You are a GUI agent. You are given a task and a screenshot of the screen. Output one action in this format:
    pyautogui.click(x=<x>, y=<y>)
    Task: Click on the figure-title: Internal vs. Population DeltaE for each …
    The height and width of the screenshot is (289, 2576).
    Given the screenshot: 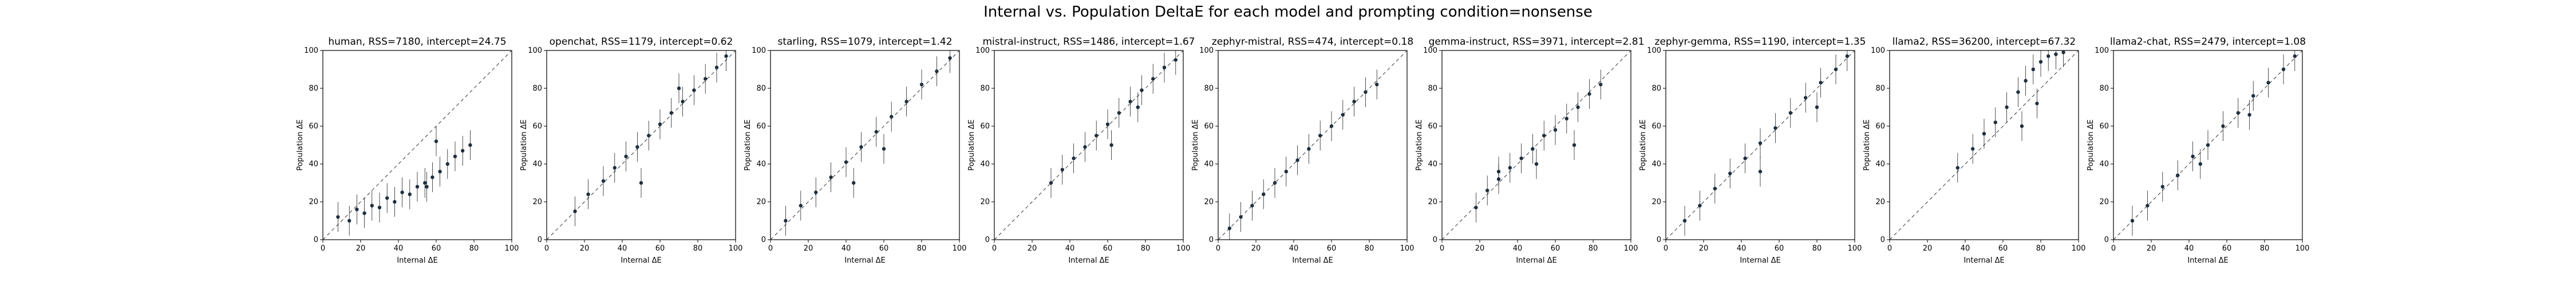 What is the action you would take?
    pyautogui.click(x=1288, y=12)
    